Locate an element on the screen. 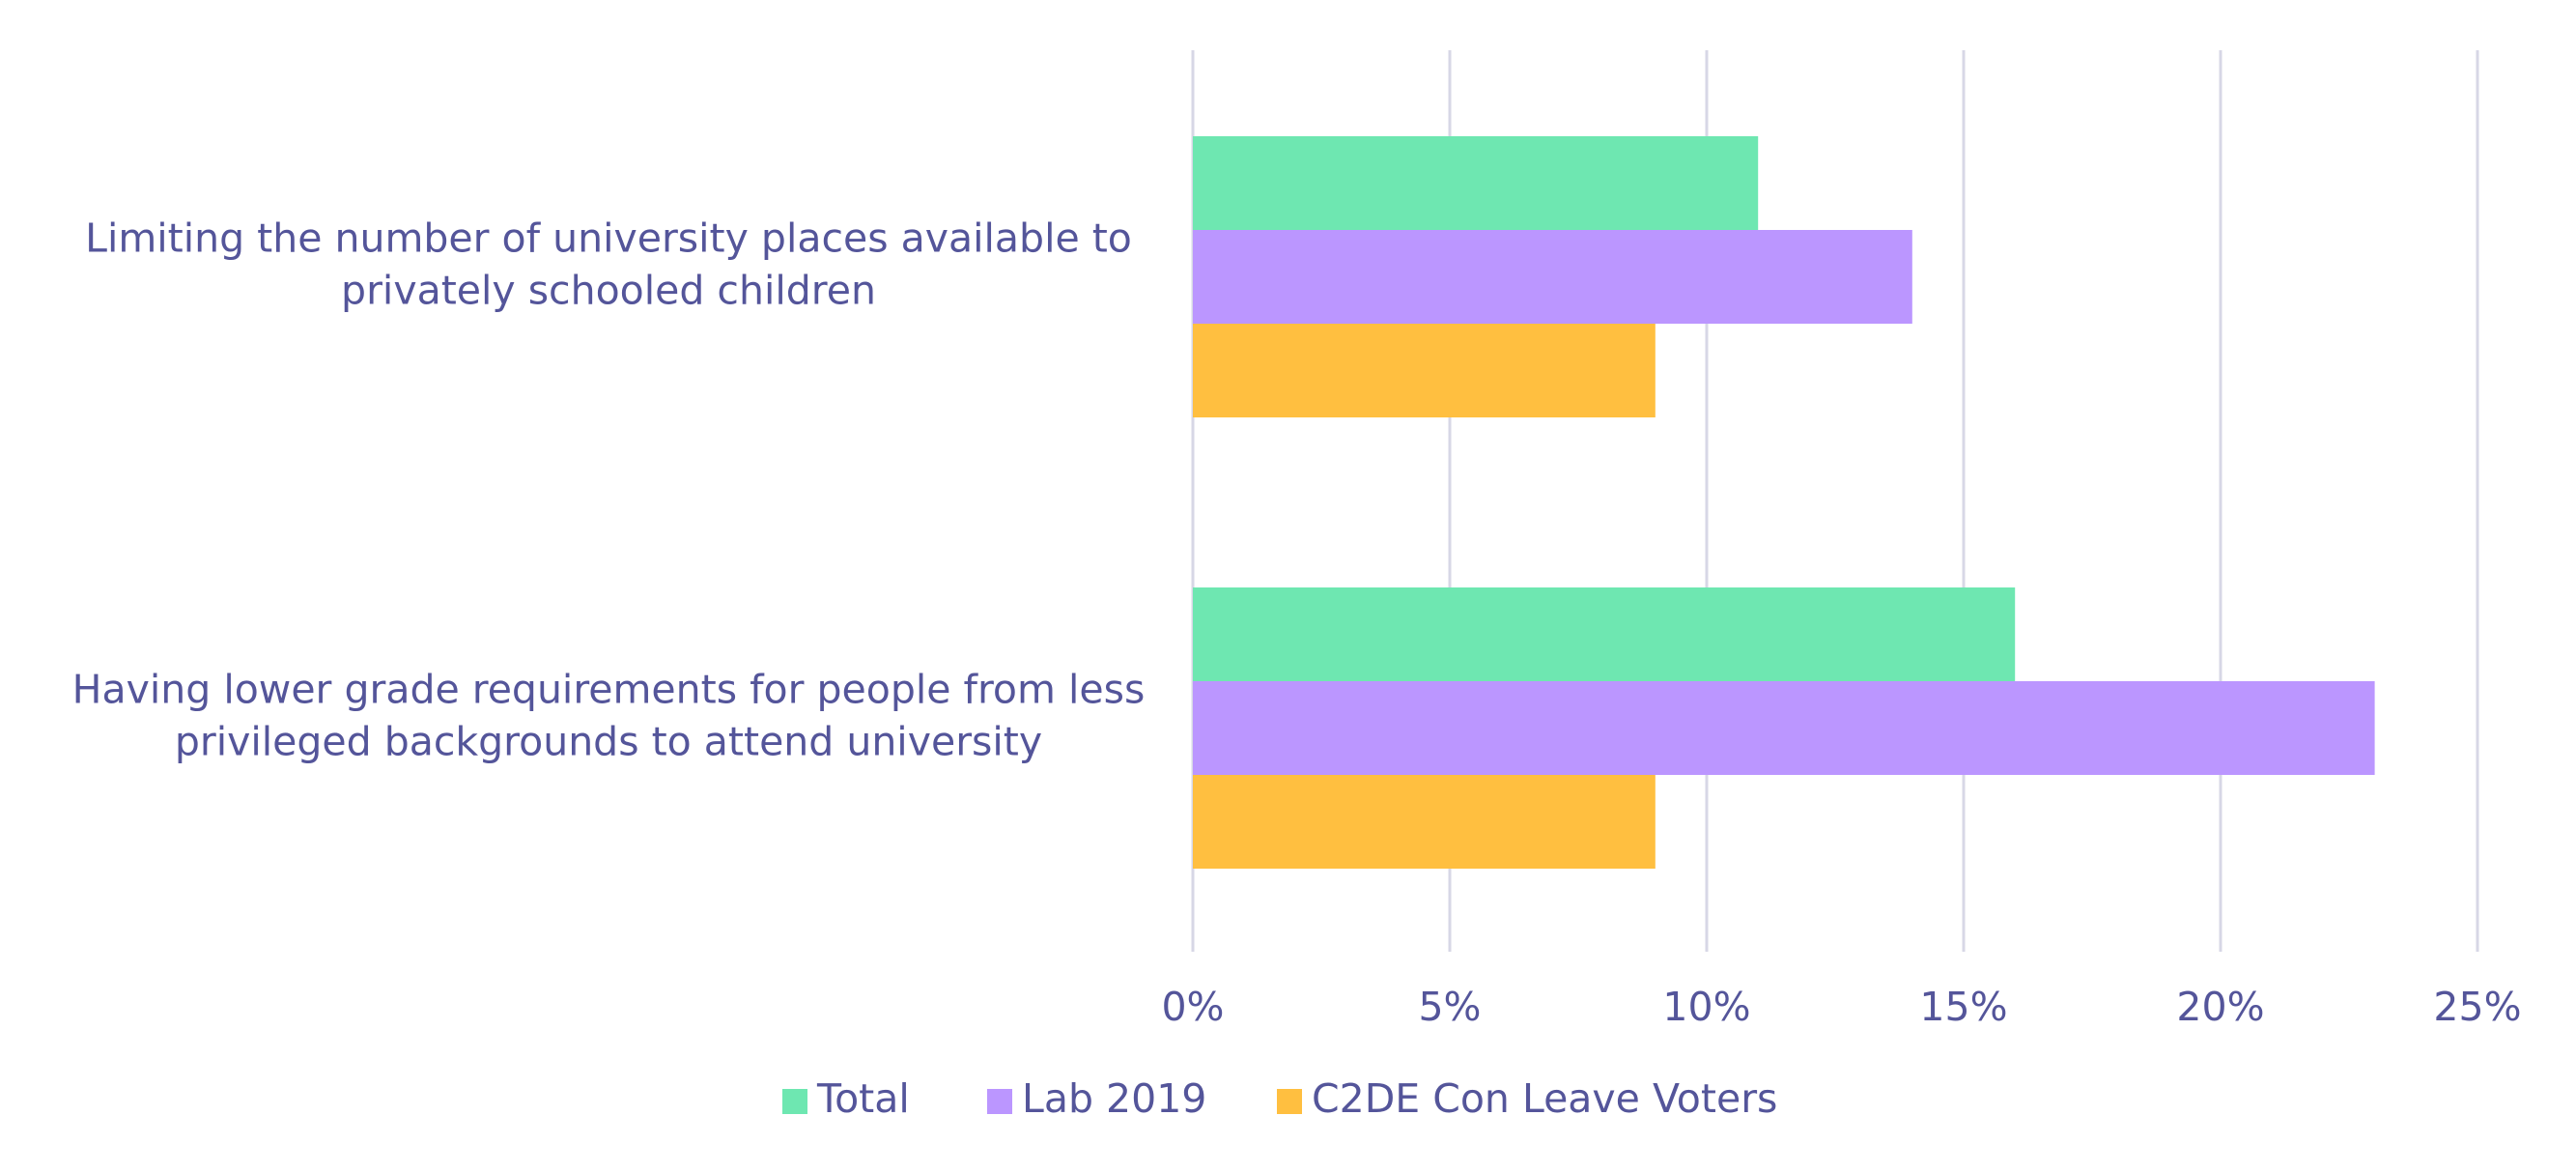  legend-label-total: Total is located at coordinates (863, 1098).